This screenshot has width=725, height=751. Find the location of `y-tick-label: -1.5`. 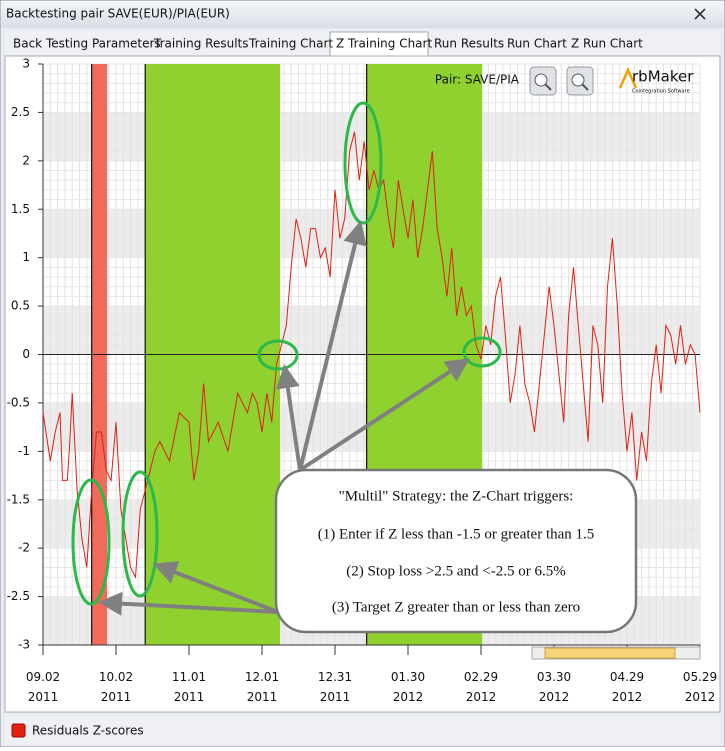

y-tick-label: -1.5 is located at coordinates (18, 499).